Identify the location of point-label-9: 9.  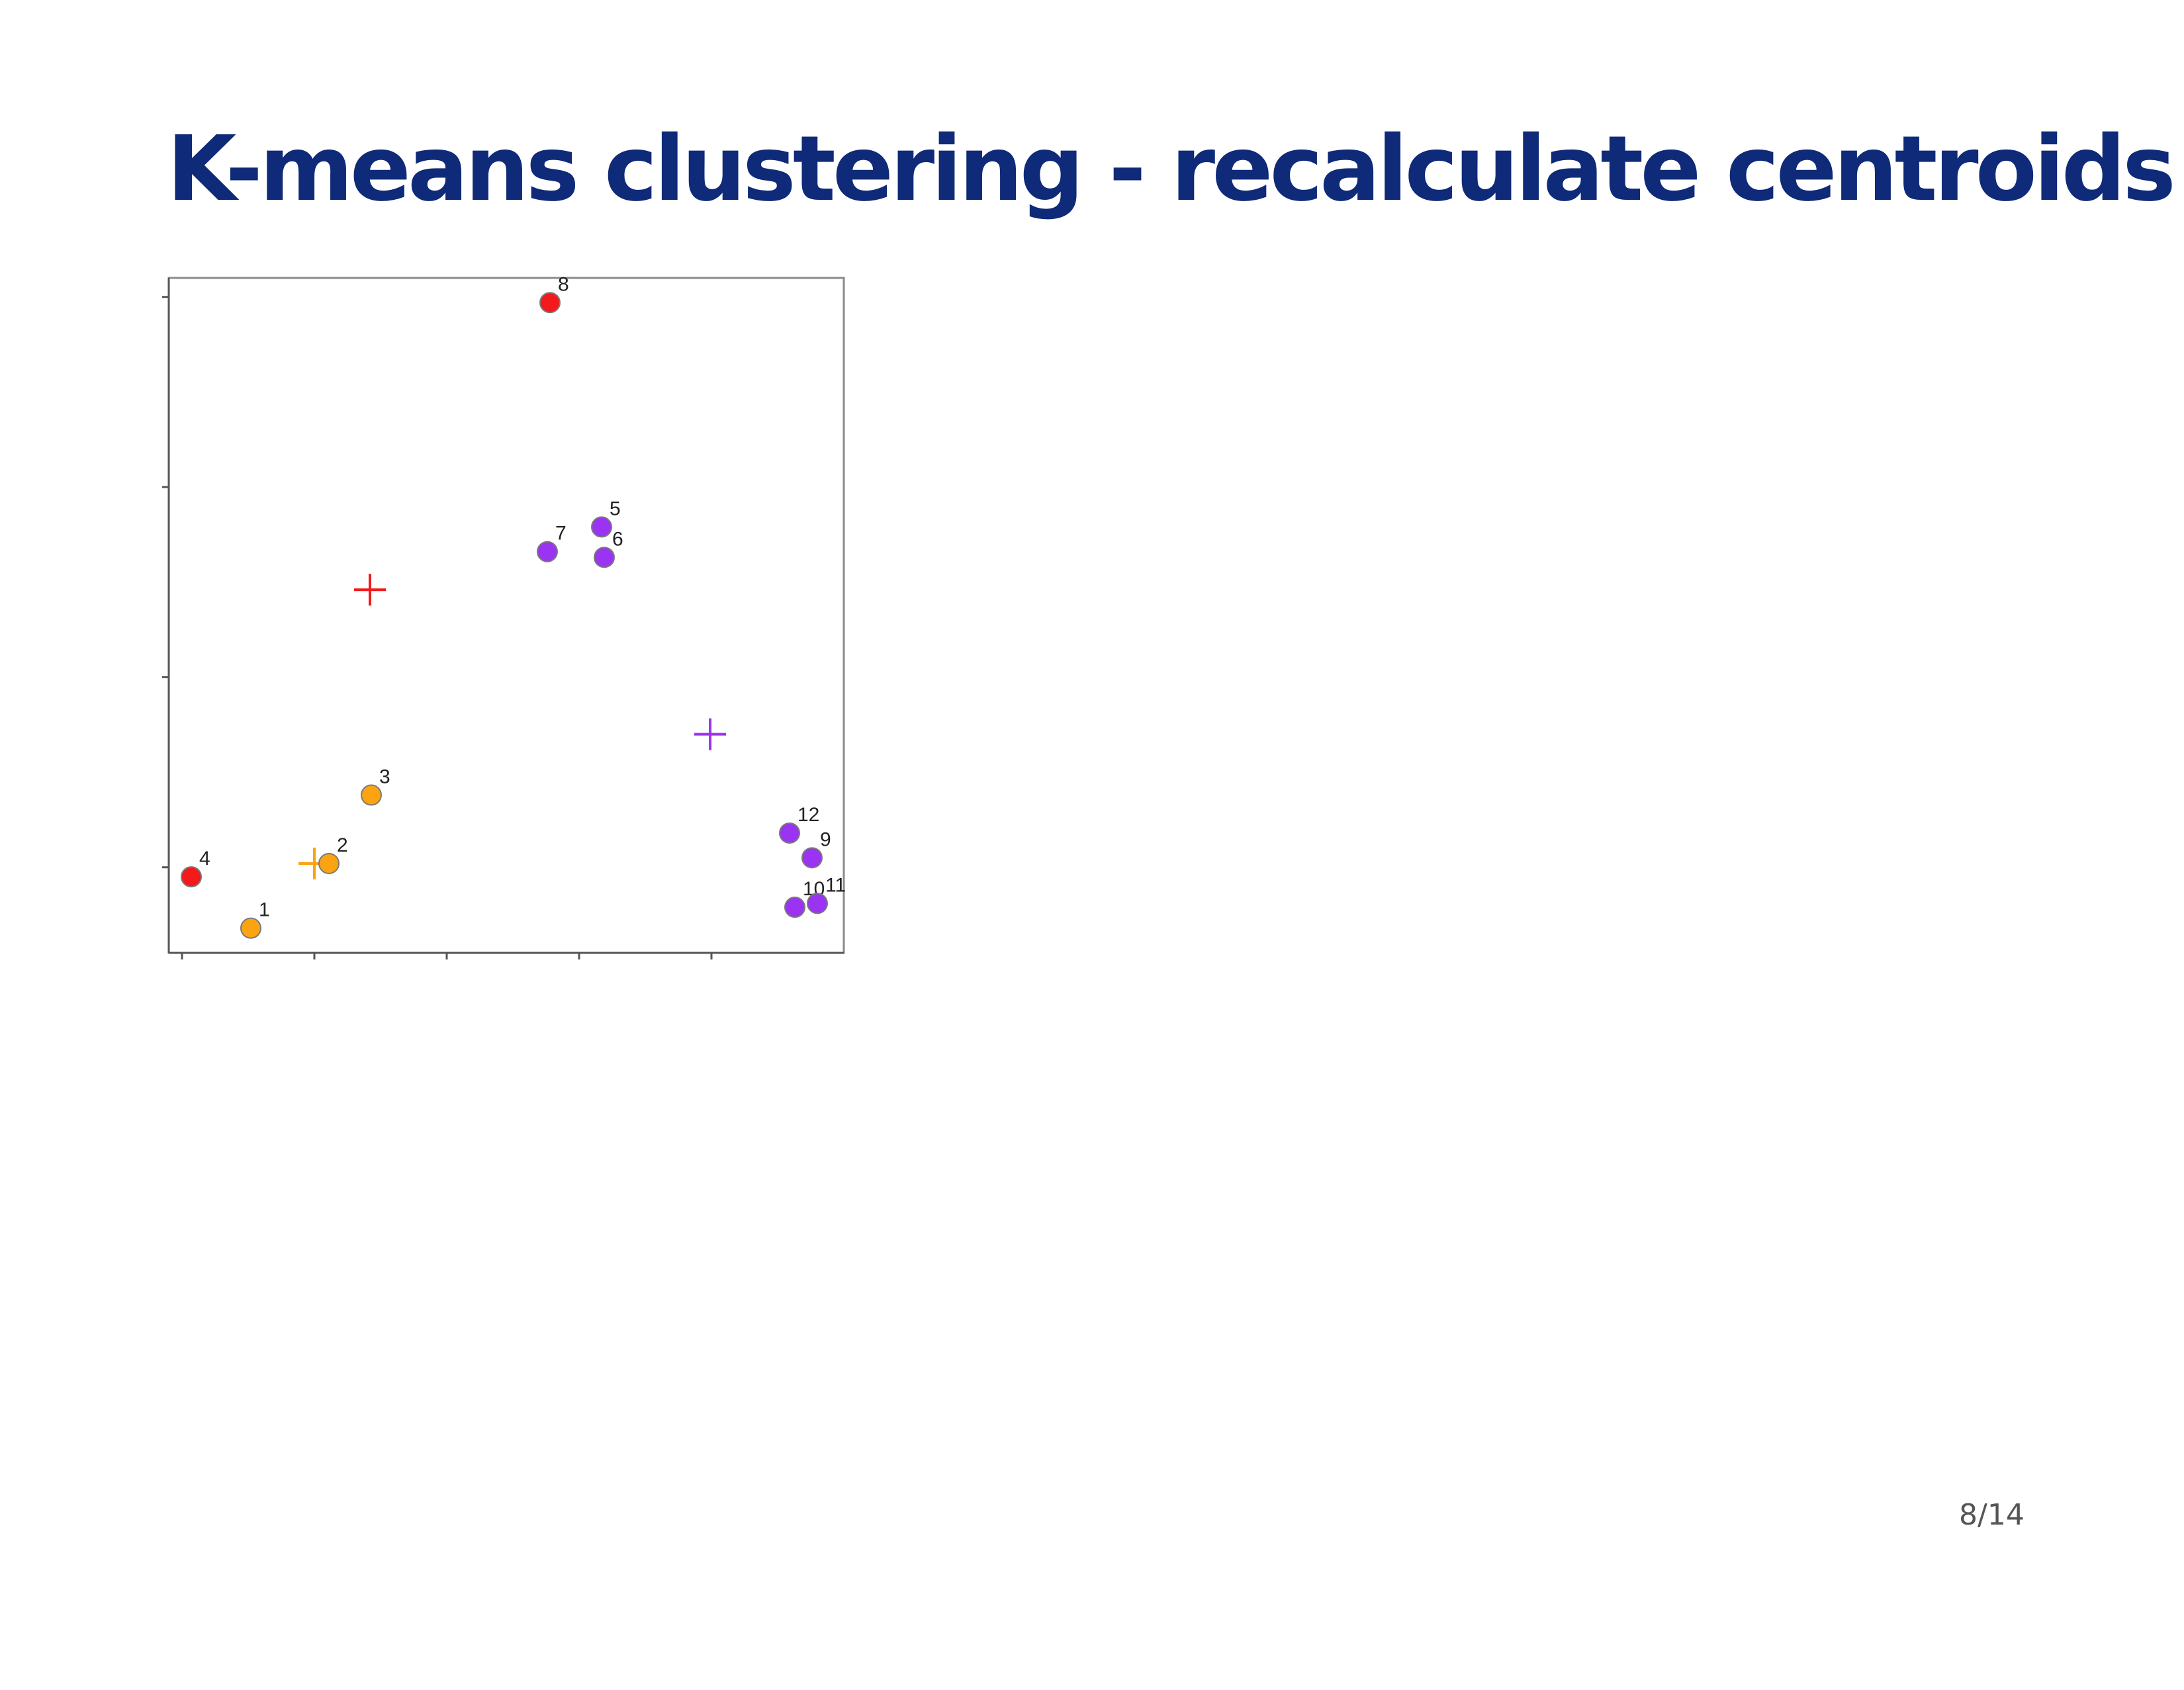
(825, 839).